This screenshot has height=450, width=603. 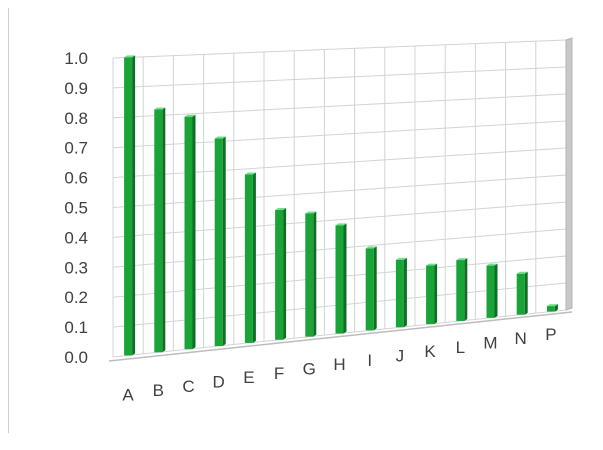 I want to click on y-tick-label: 0.9, so click(x=76, y=88).